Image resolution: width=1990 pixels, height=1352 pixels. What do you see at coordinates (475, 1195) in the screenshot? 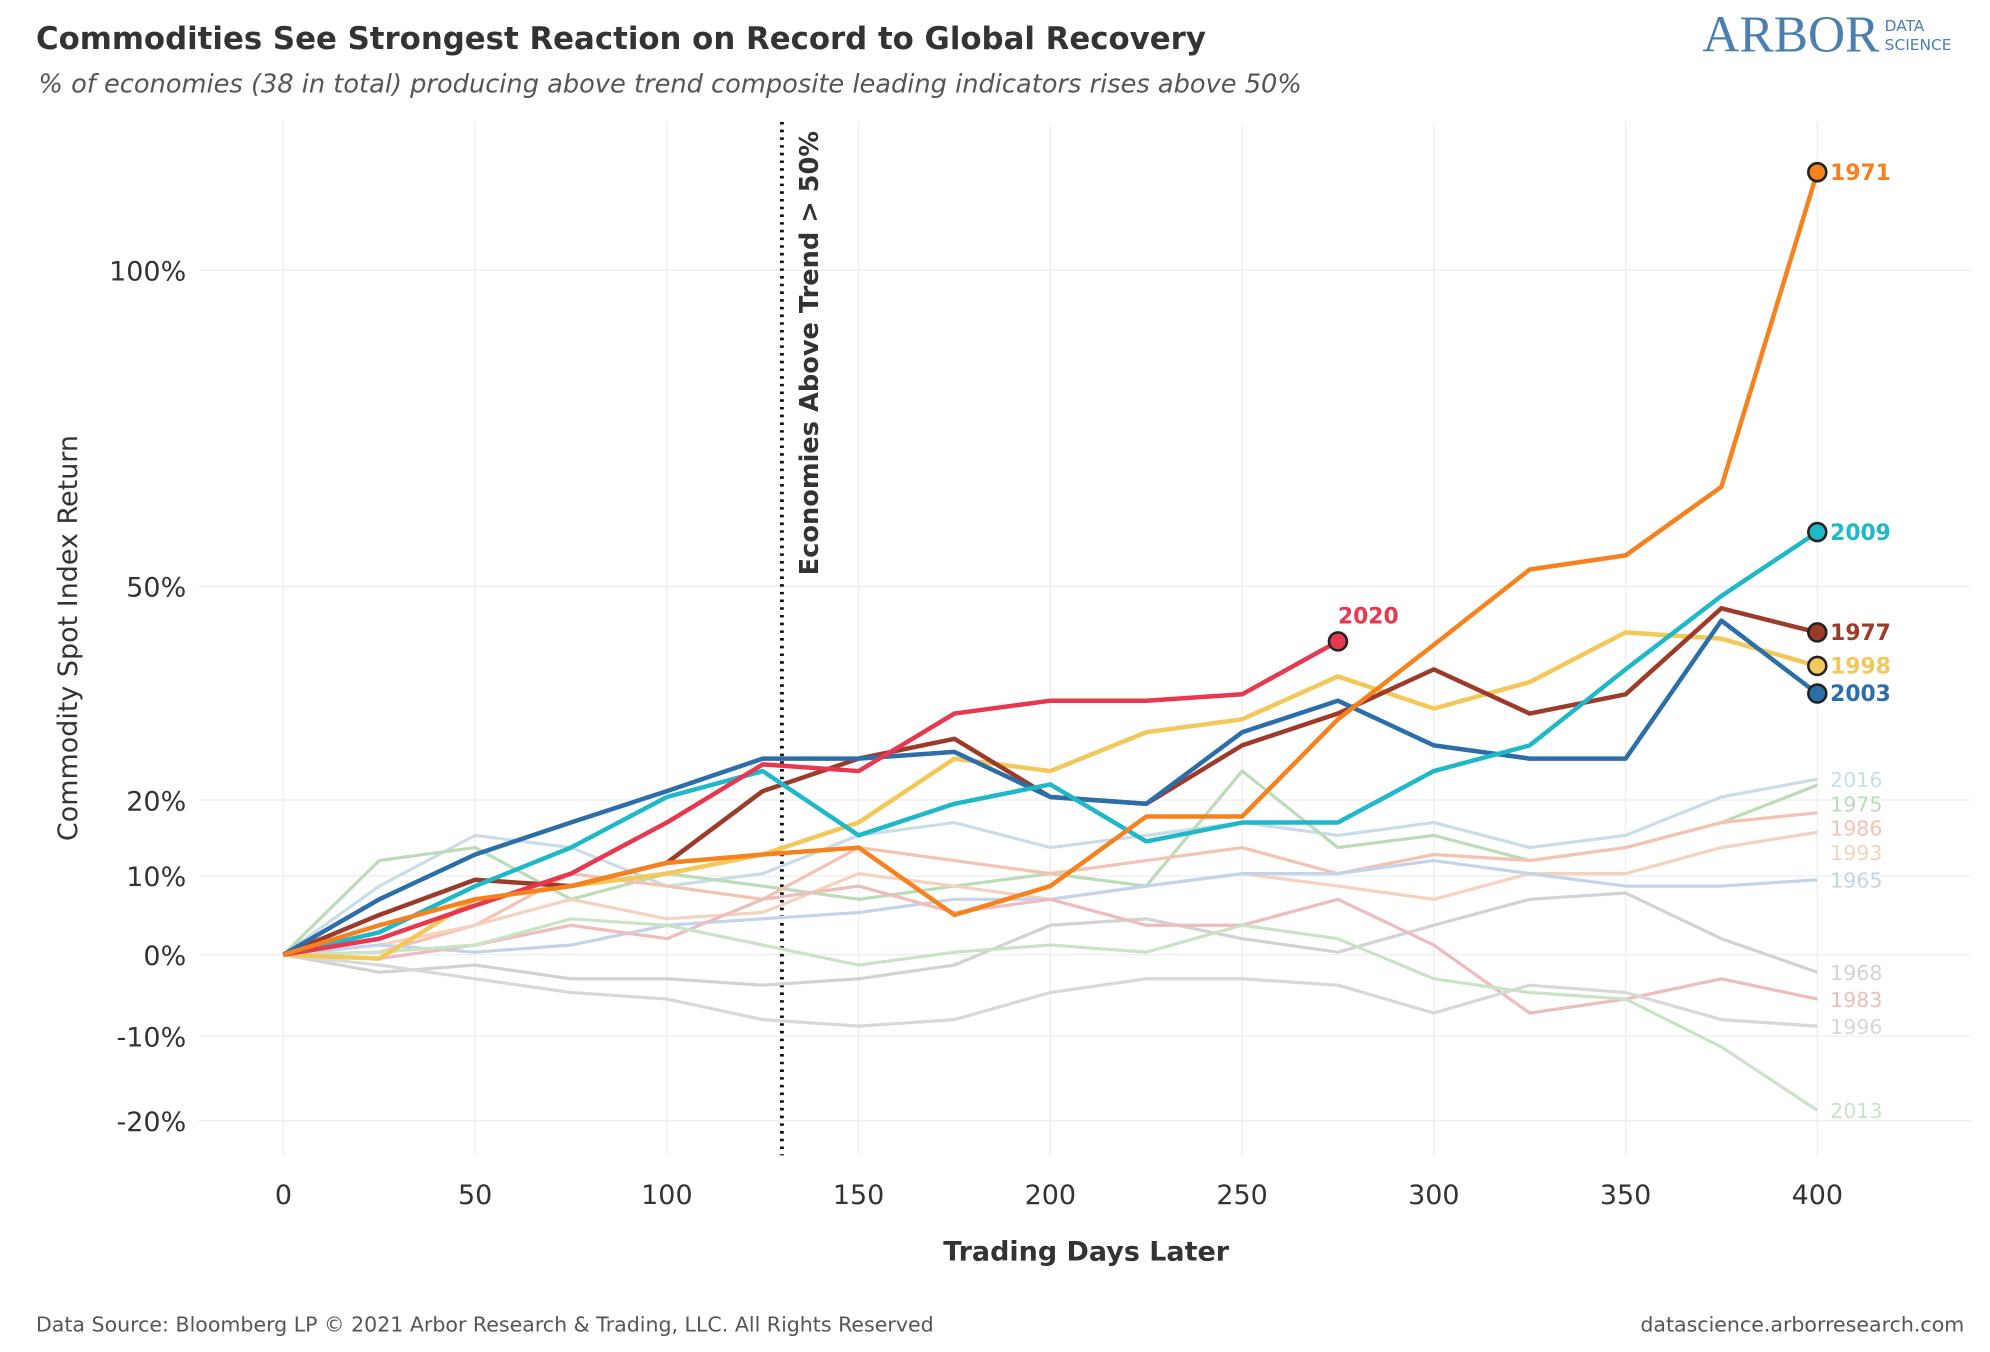
I see `x-tick-label: 50` at bounding box center [475, 1195].